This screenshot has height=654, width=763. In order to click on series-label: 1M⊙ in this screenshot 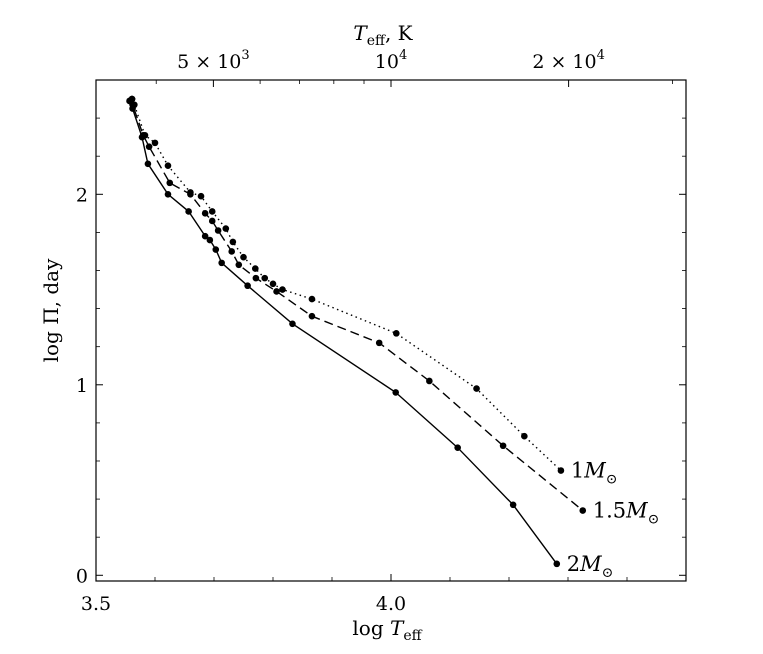, I will do `click(594, 473)`.